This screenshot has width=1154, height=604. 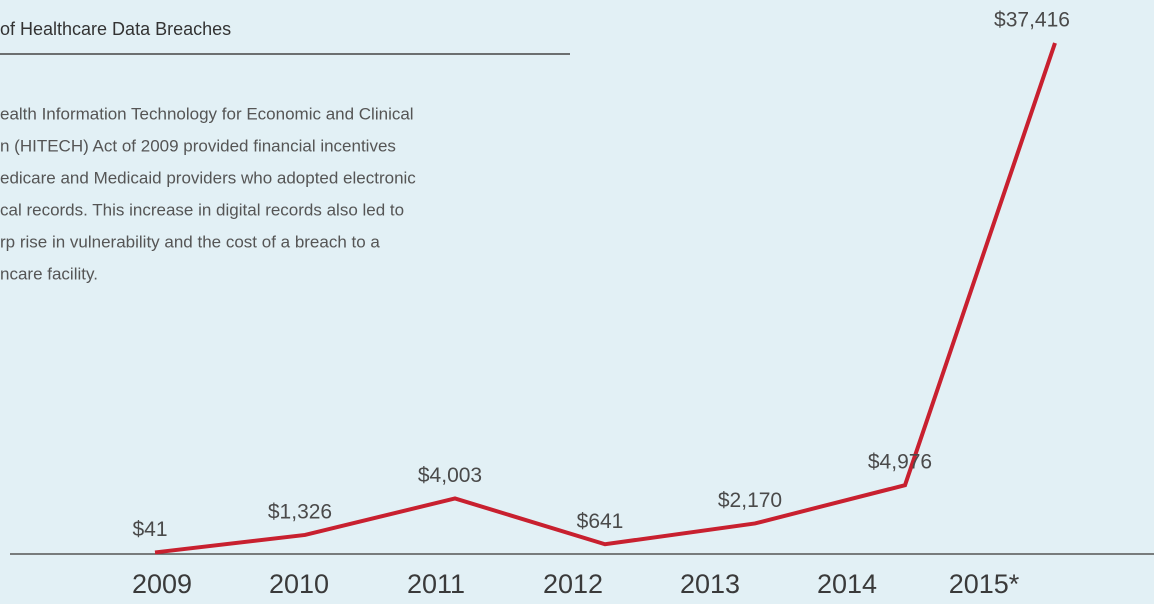 What do you see at coordinates (436, 584) in the screenshot?
I see `x-tick-label: 2011` at bounding box center [436, 584].